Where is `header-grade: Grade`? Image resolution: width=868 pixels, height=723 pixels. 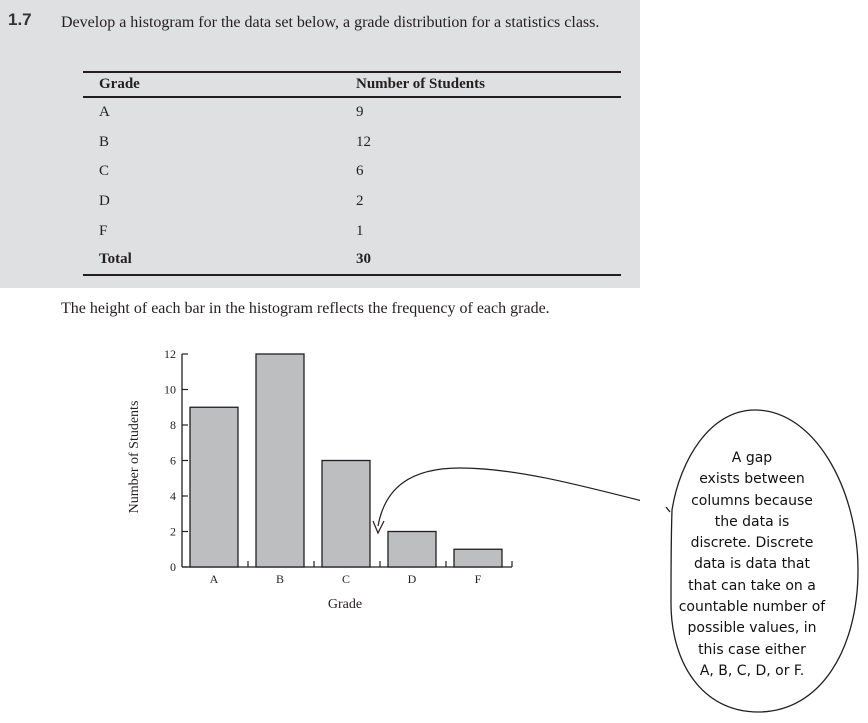 header-grade: Grade is located at coordinates (119, 84).